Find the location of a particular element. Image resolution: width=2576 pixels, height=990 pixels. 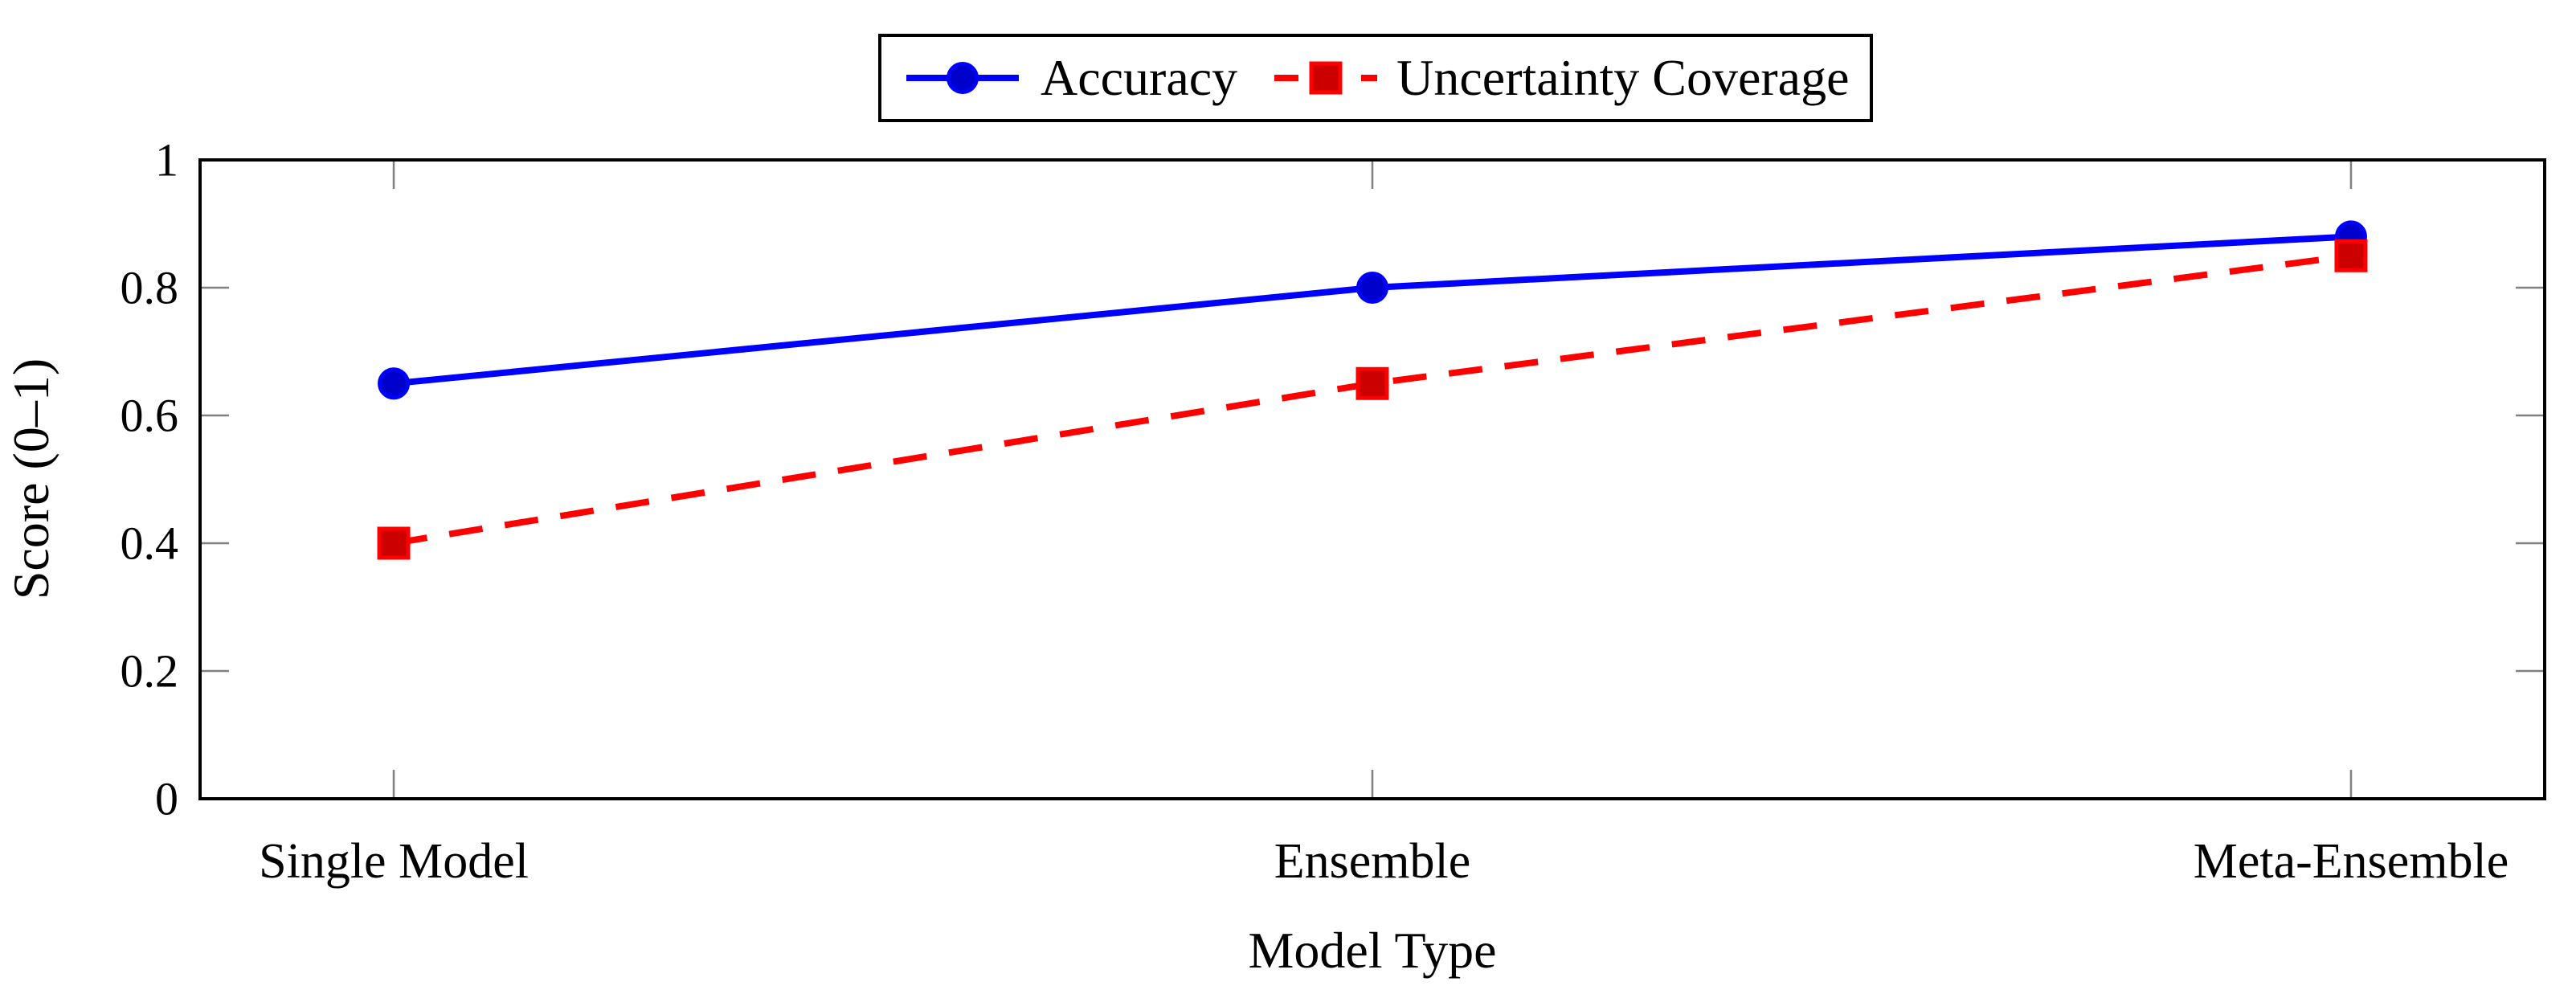

x-axis-label: Model Type is located at coordinates (1373, 950).